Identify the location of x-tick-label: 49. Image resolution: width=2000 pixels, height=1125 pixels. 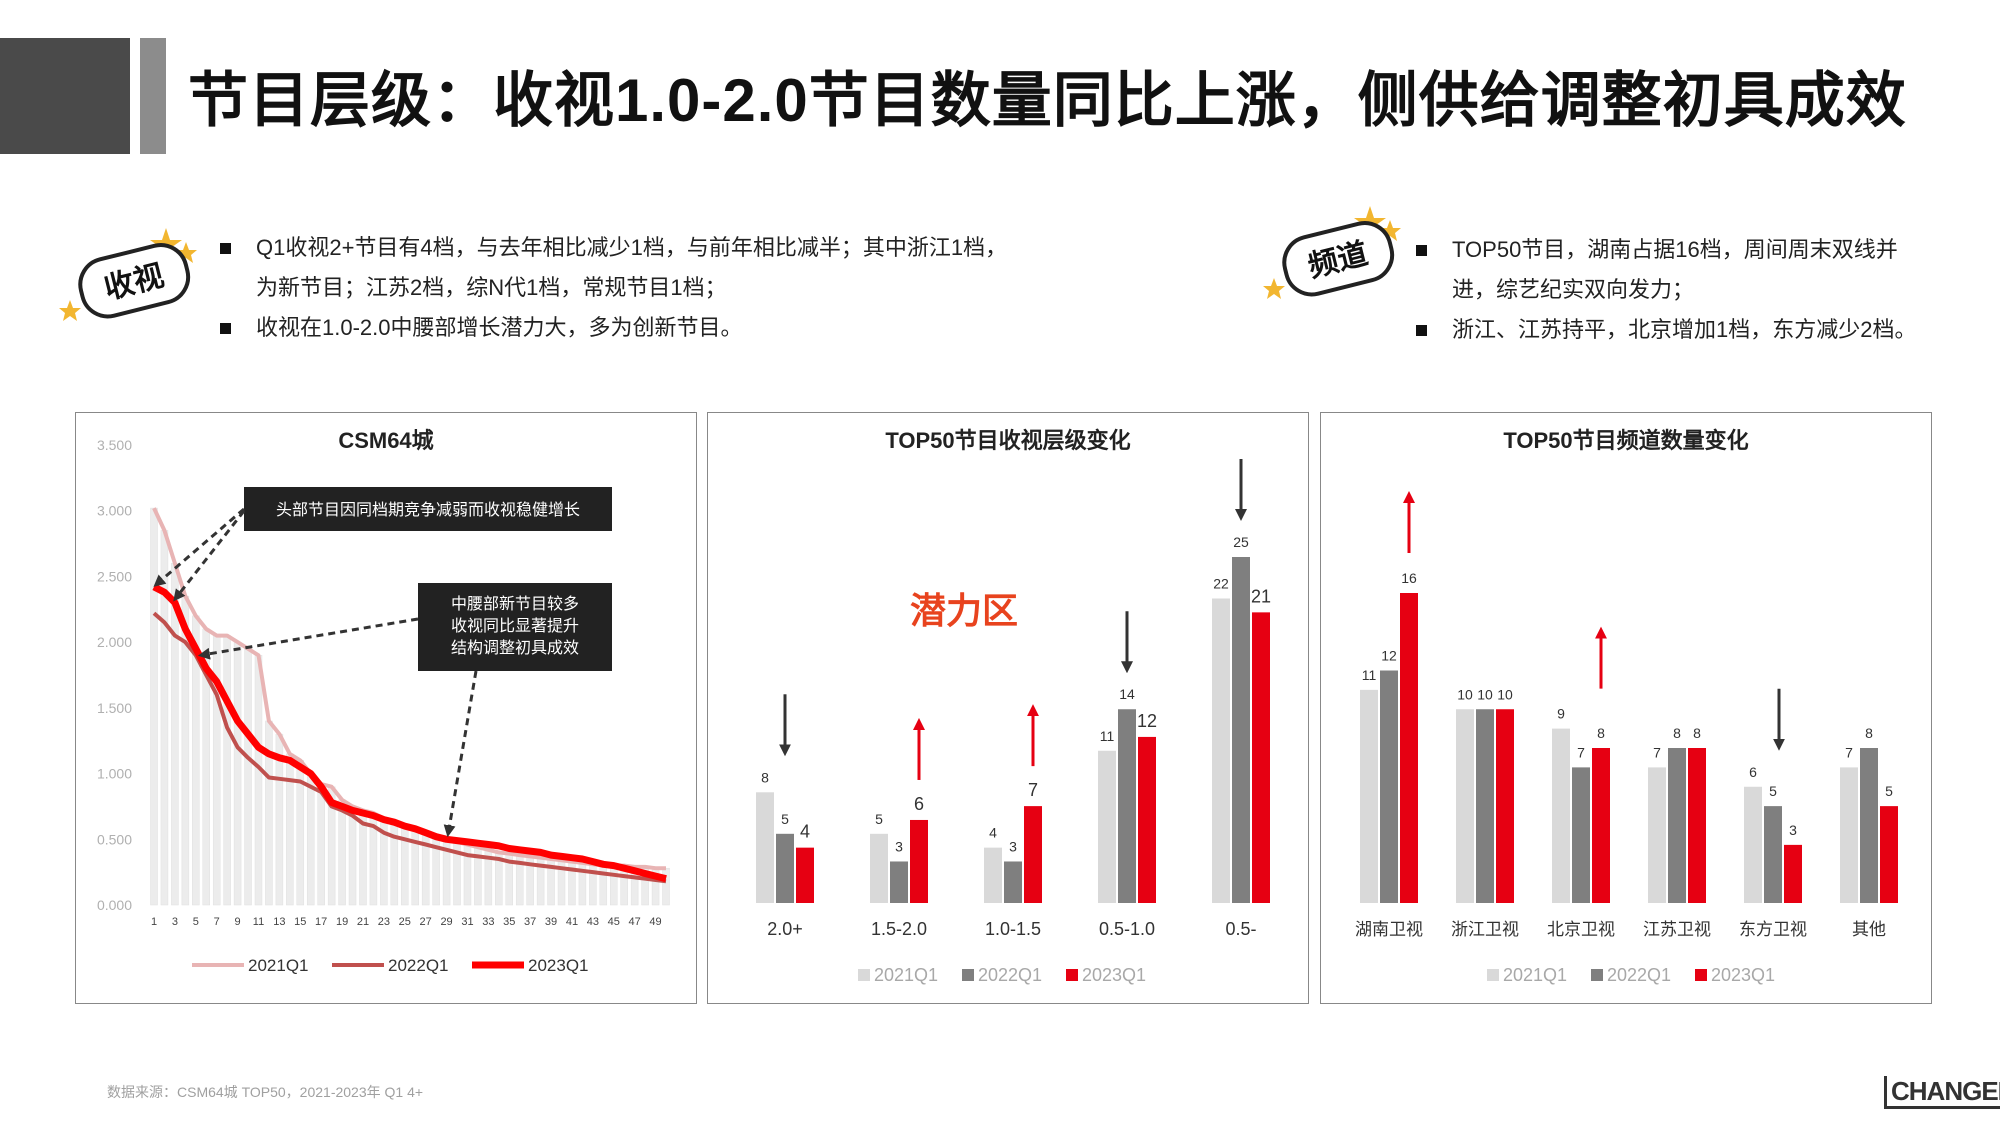
(655, 922).